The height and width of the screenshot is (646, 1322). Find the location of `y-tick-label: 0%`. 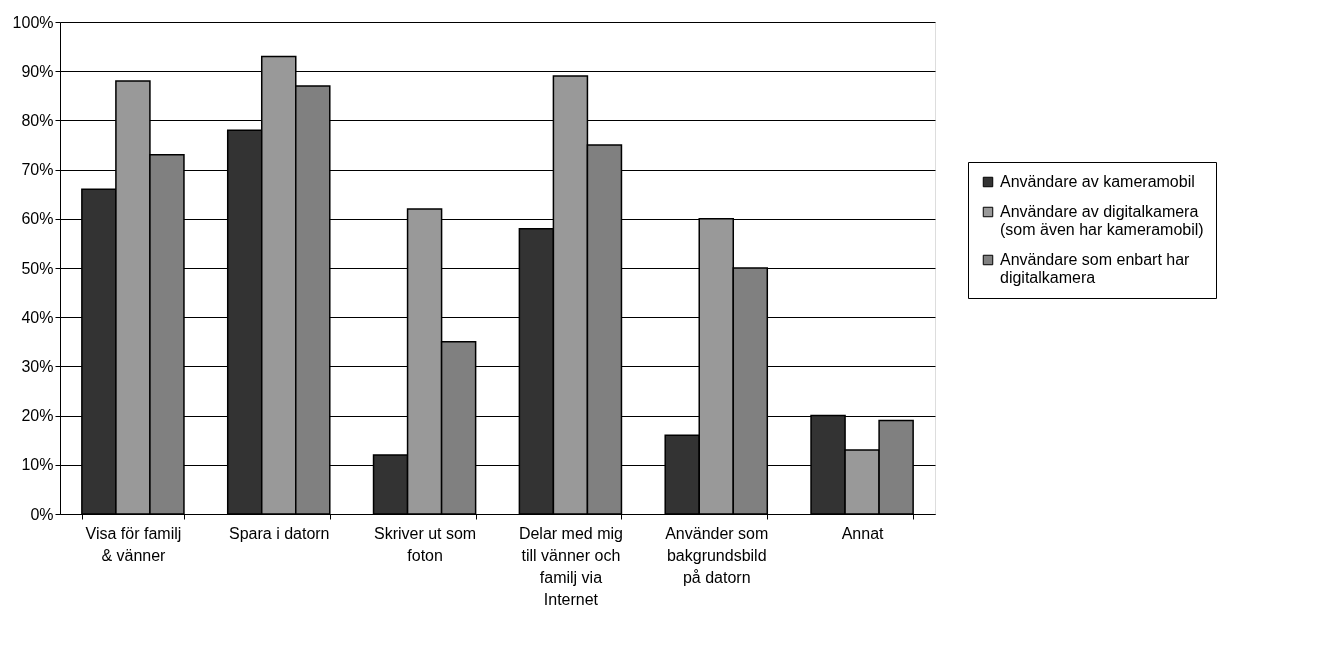

y-tick-label: 0% is located at coordinates (42, 514).